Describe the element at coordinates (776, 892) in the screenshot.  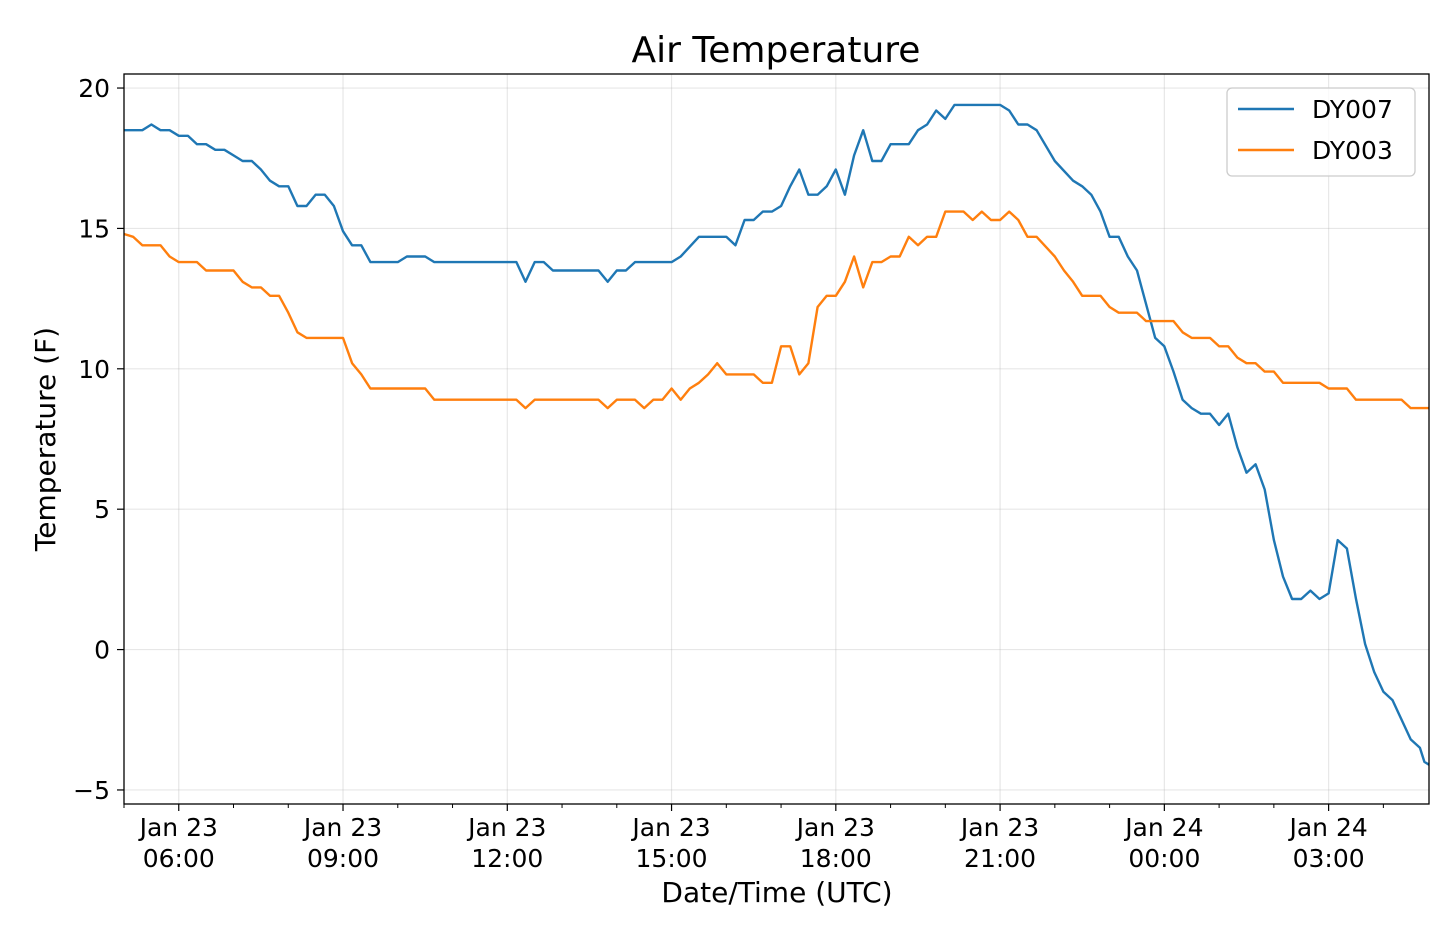
I see `x-axis-label: Date/Time (UTC)` at that location.